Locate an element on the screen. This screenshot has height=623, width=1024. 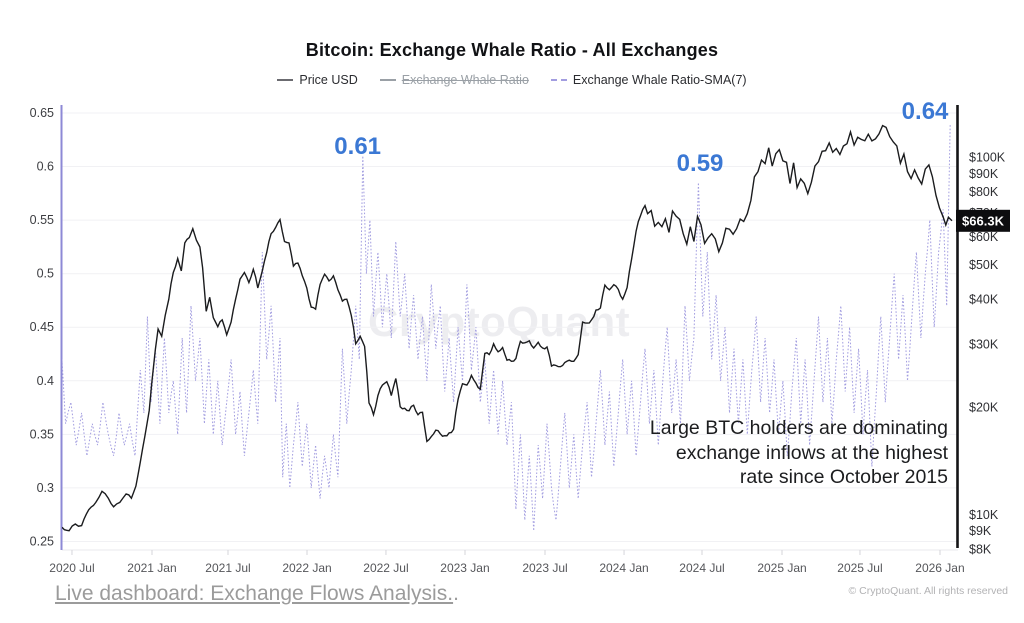
right-tick-label: $80K is located at coordinates (984, 192).